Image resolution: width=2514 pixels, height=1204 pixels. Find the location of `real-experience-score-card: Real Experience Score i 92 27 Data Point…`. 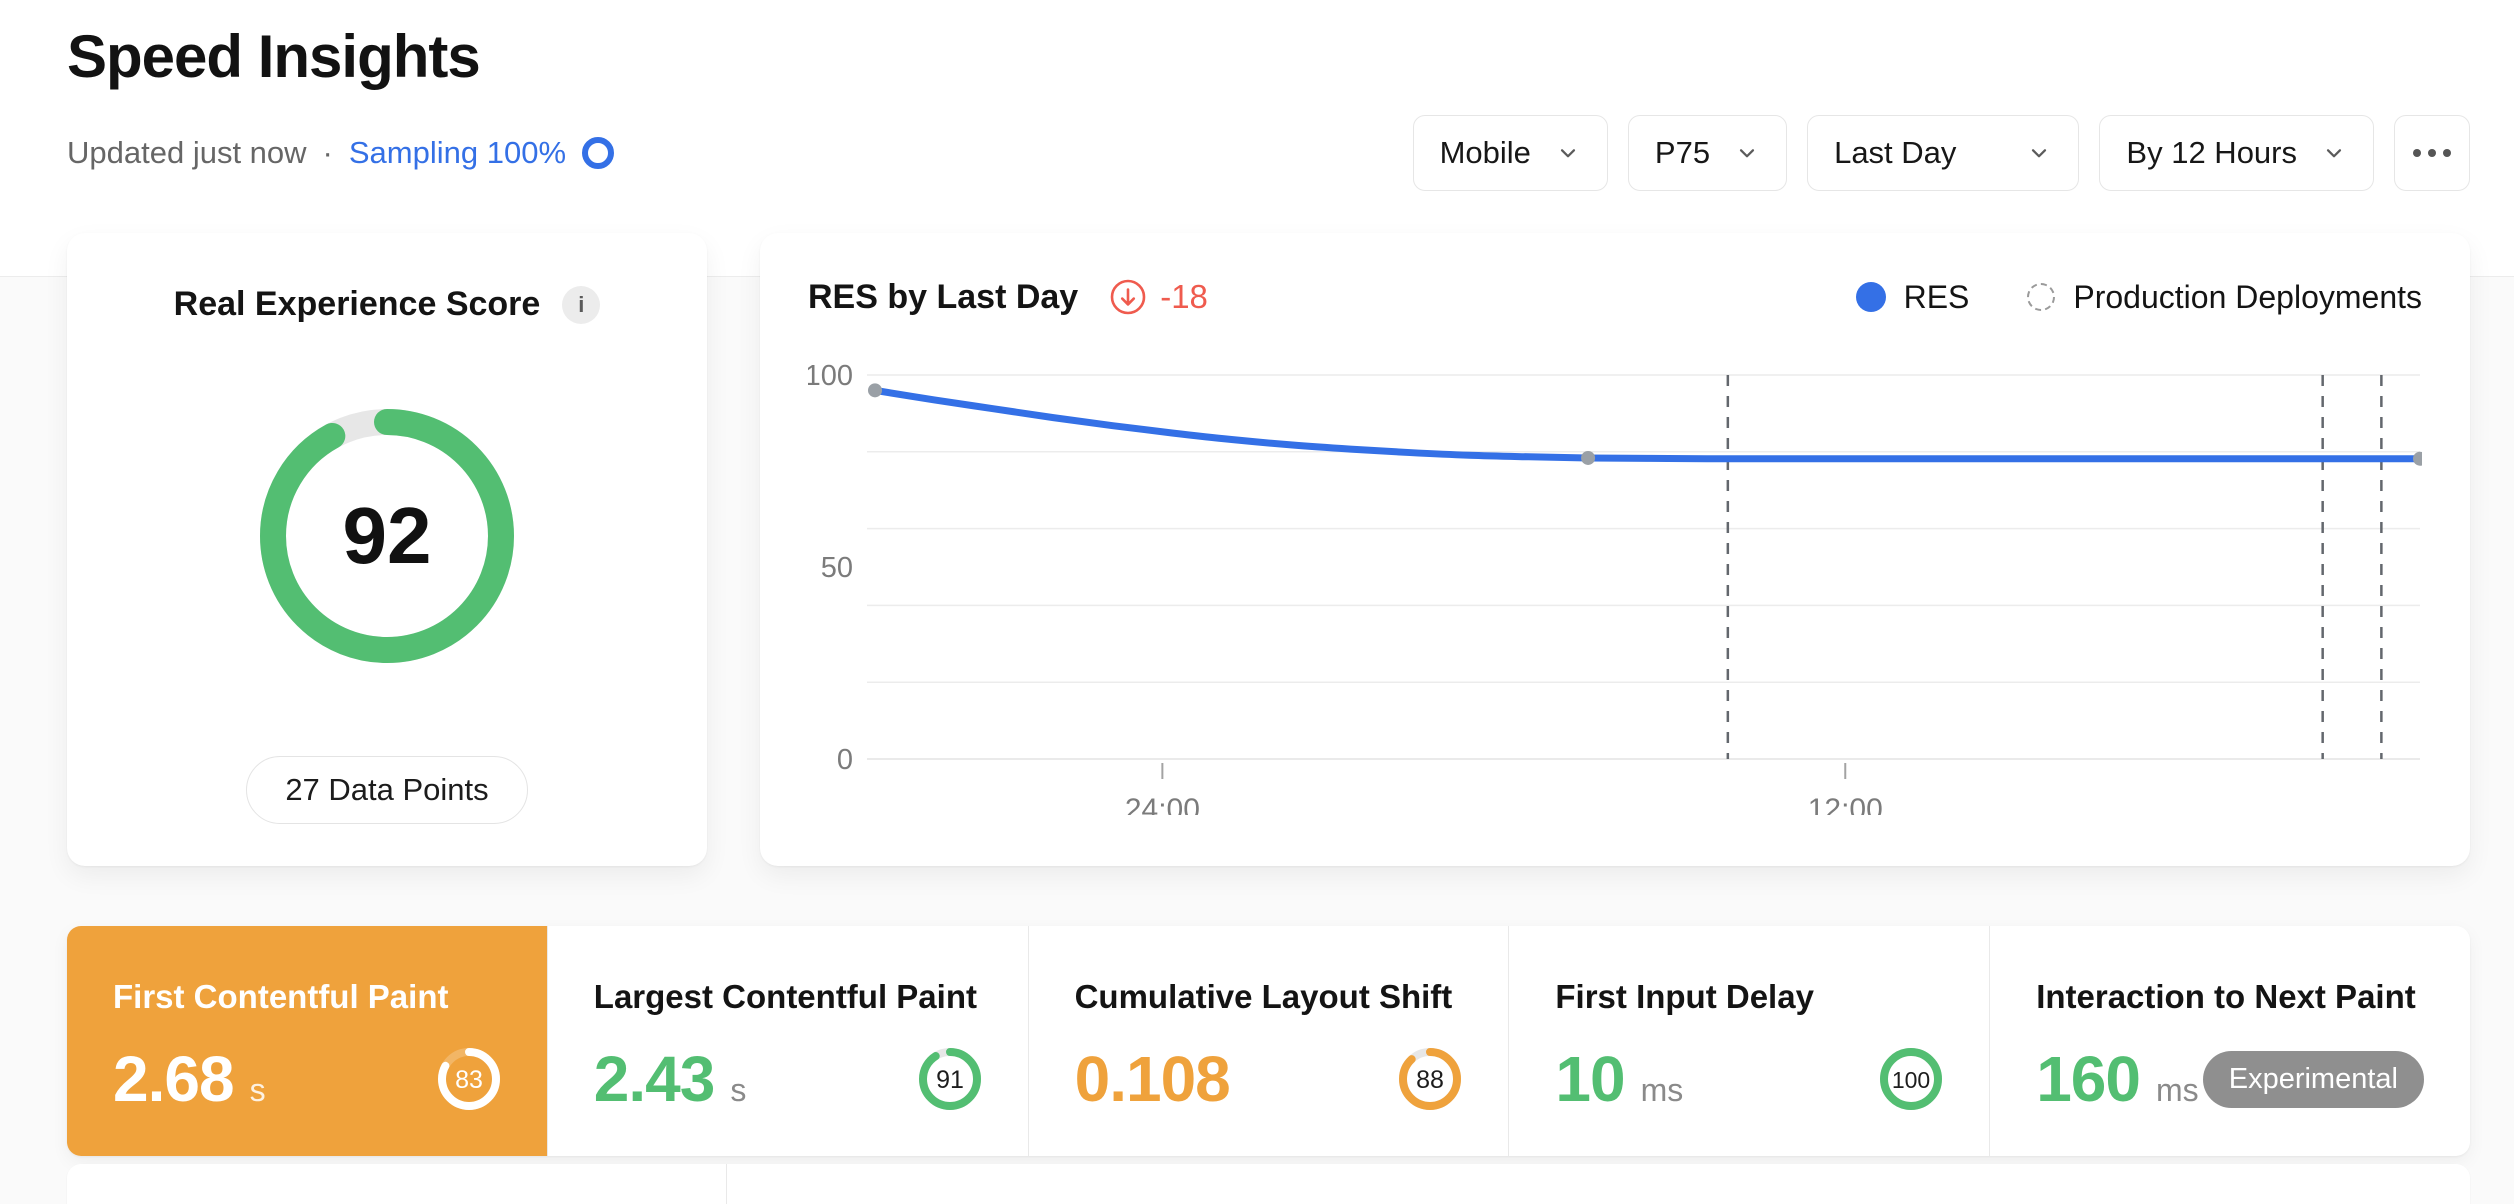

real-experience-score-card: Real Experience Score i 92 27 Data Point… is located at coordinates (387, 549).